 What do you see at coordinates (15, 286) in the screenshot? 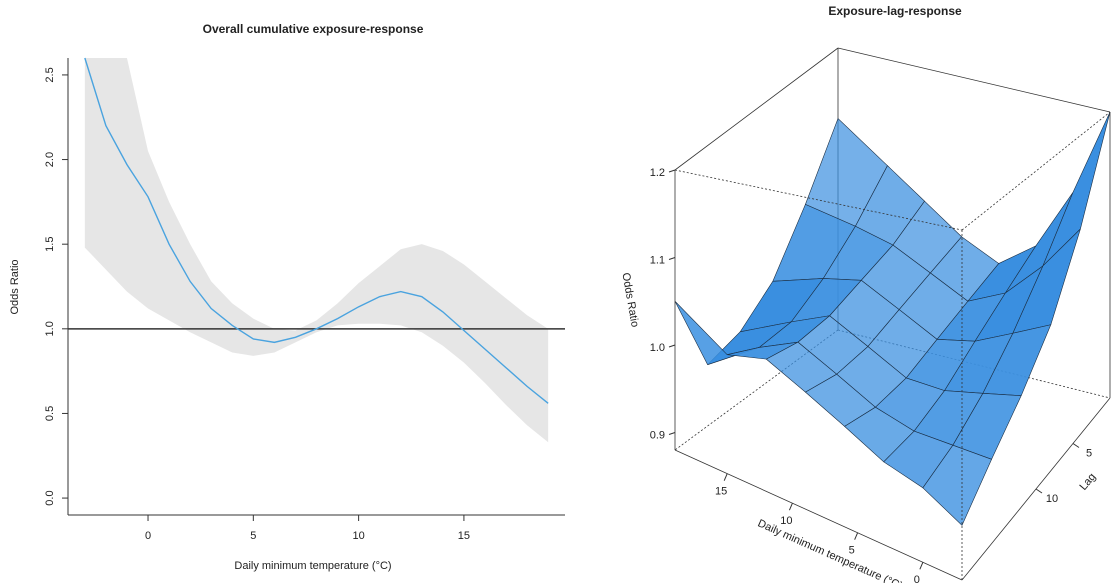
I see `y-axis-label: Odds Ratio` at bounding box center [15, 286].